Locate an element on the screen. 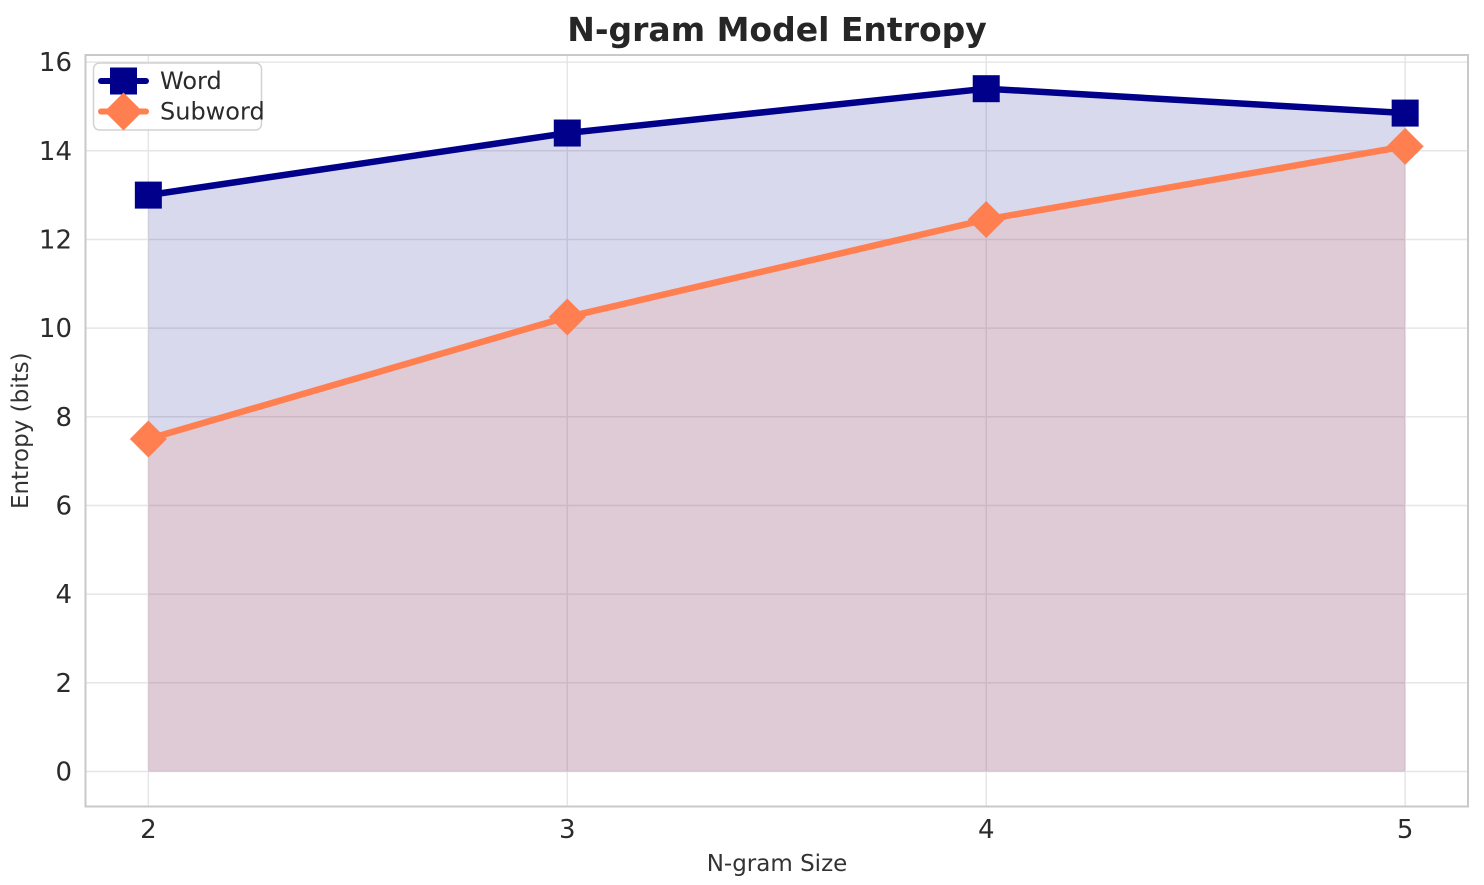  legend-label: Subword is located at coordinates (212, 112).